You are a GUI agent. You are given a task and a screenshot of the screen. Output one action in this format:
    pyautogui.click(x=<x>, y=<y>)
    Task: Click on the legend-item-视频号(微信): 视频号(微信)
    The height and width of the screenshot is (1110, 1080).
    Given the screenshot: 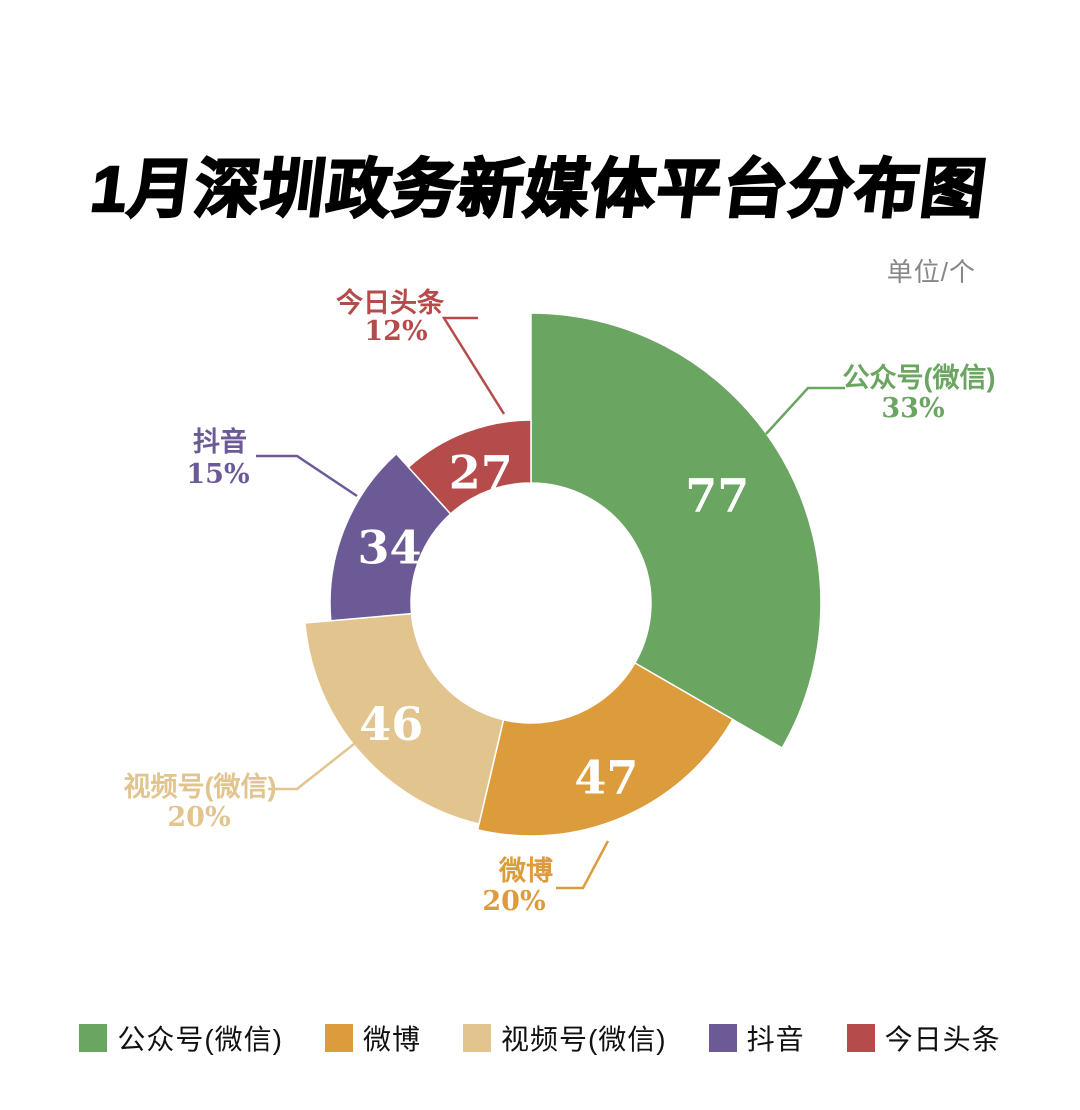 What is the action you would take?
    pyautogui.click(x=564, y=1038)
    